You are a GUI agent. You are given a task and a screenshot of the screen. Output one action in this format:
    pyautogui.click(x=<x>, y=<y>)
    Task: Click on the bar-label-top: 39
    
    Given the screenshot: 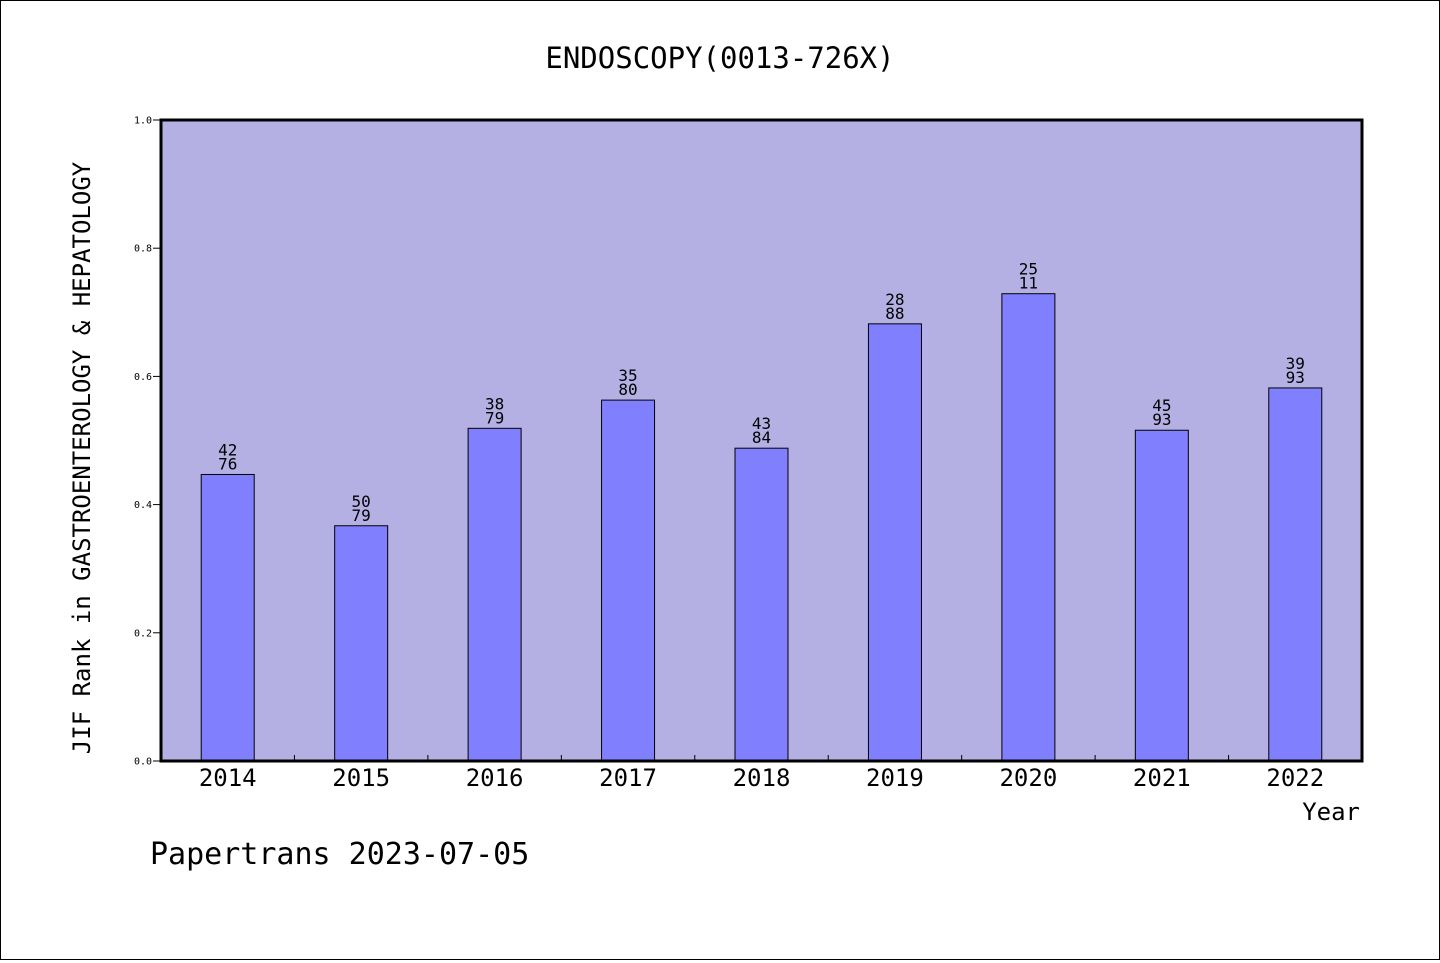 What is the action you would take?
    pyautogui.click(x=1295, y=363)
    